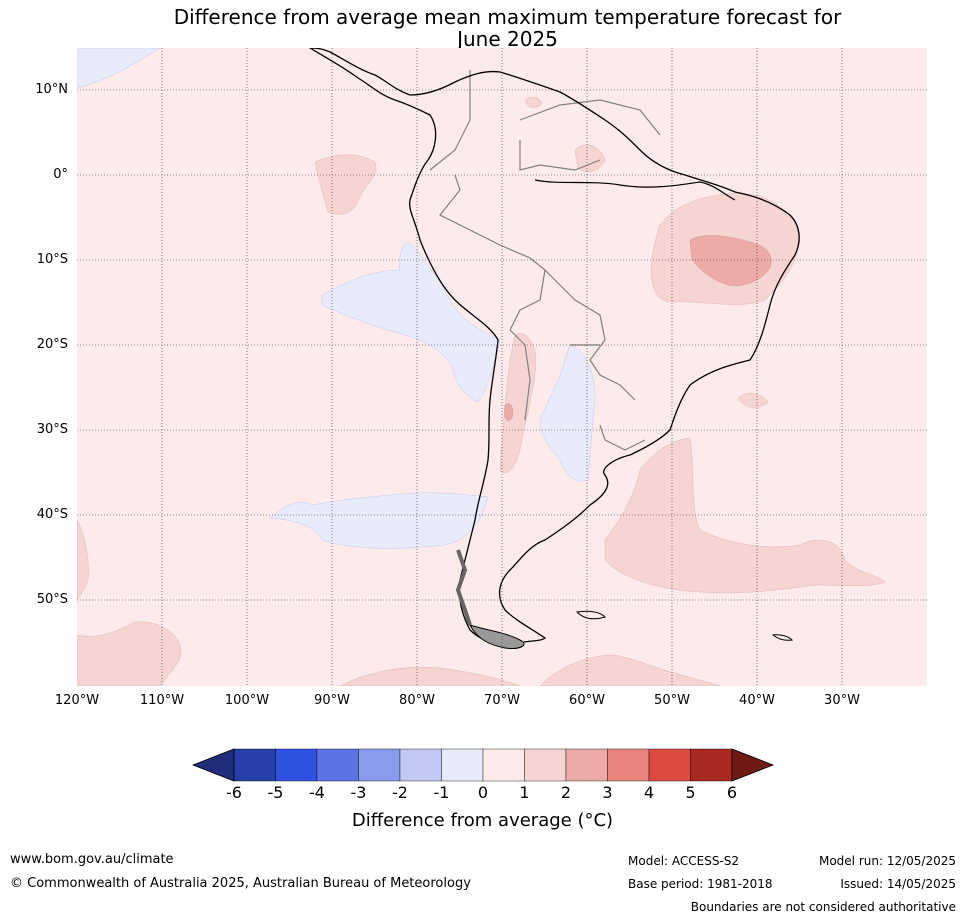  What do you see at coordinates (129, 653) in the screenshot?
I see `warm-region-southwest` at bounding box center [129, 653].